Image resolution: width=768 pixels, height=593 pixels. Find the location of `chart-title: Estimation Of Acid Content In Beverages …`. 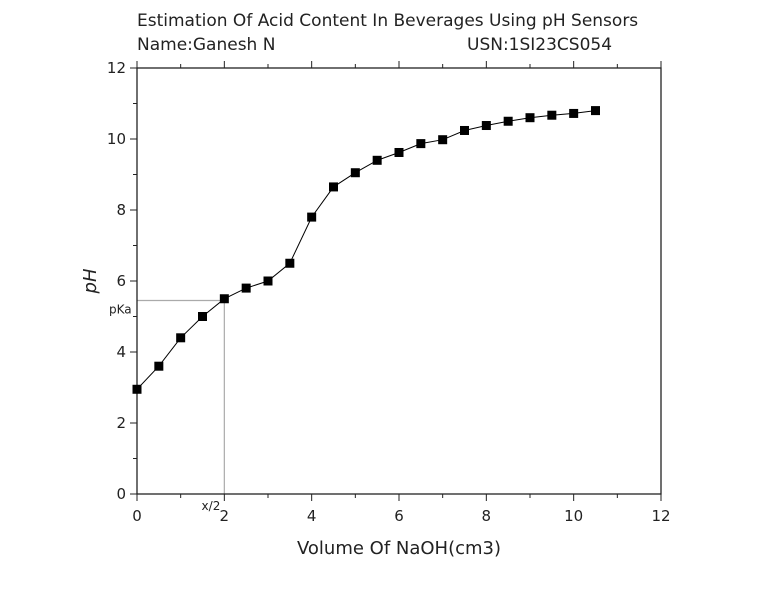

chart-title: Estimation Of Acid Content In Beverages … is located at coordinates (388, 21).